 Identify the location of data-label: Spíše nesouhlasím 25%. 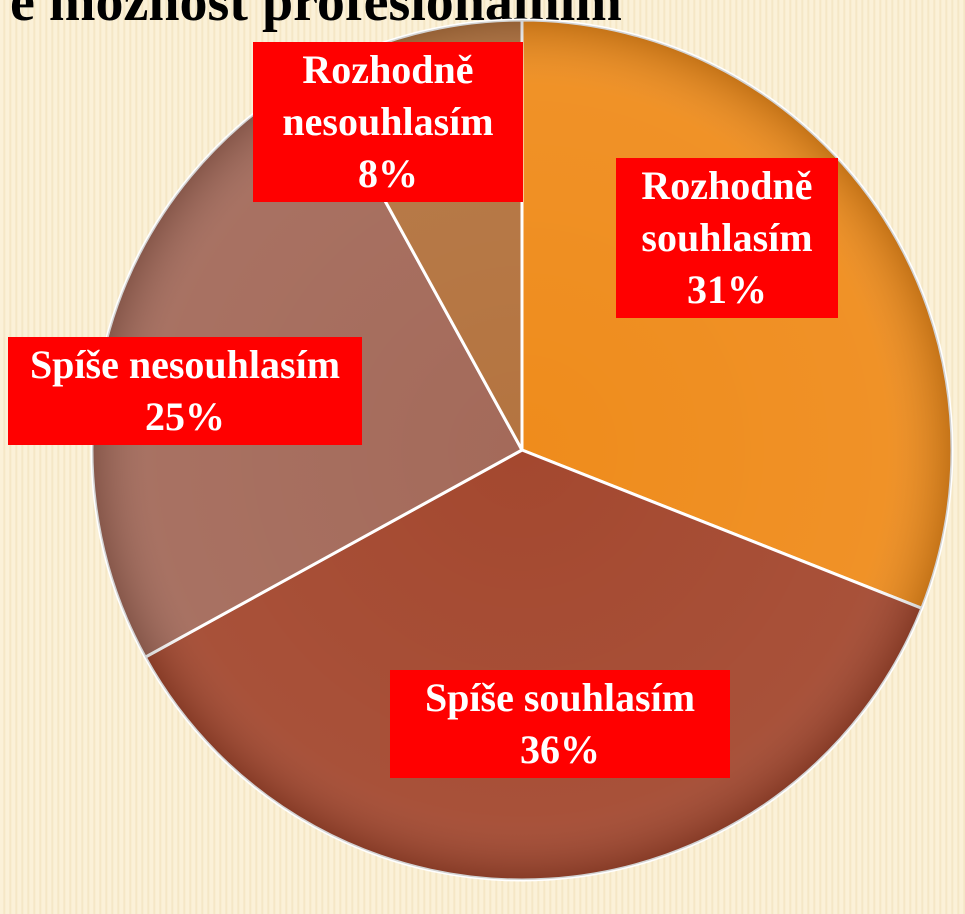
(185, 391).